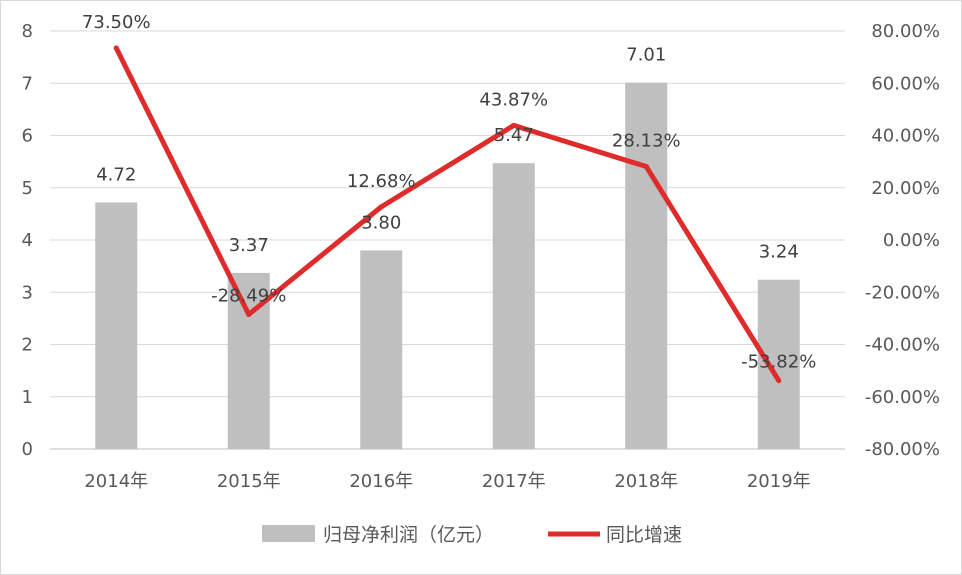 The image size is (962, 575). Describe the element at coordinates (902, 345) in the screenshot. I see `right-tick-label: -40.00%` at that location.